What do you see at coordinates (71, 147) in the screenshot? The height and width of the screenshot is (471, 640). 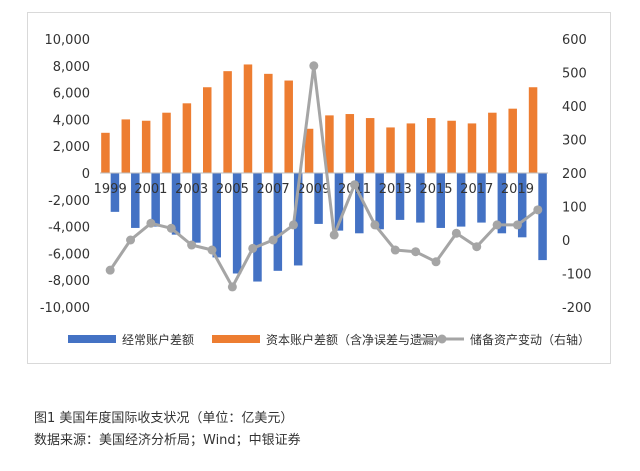 I see `left-axis-tick-label: 2,000` at bounding box center [71, 147].